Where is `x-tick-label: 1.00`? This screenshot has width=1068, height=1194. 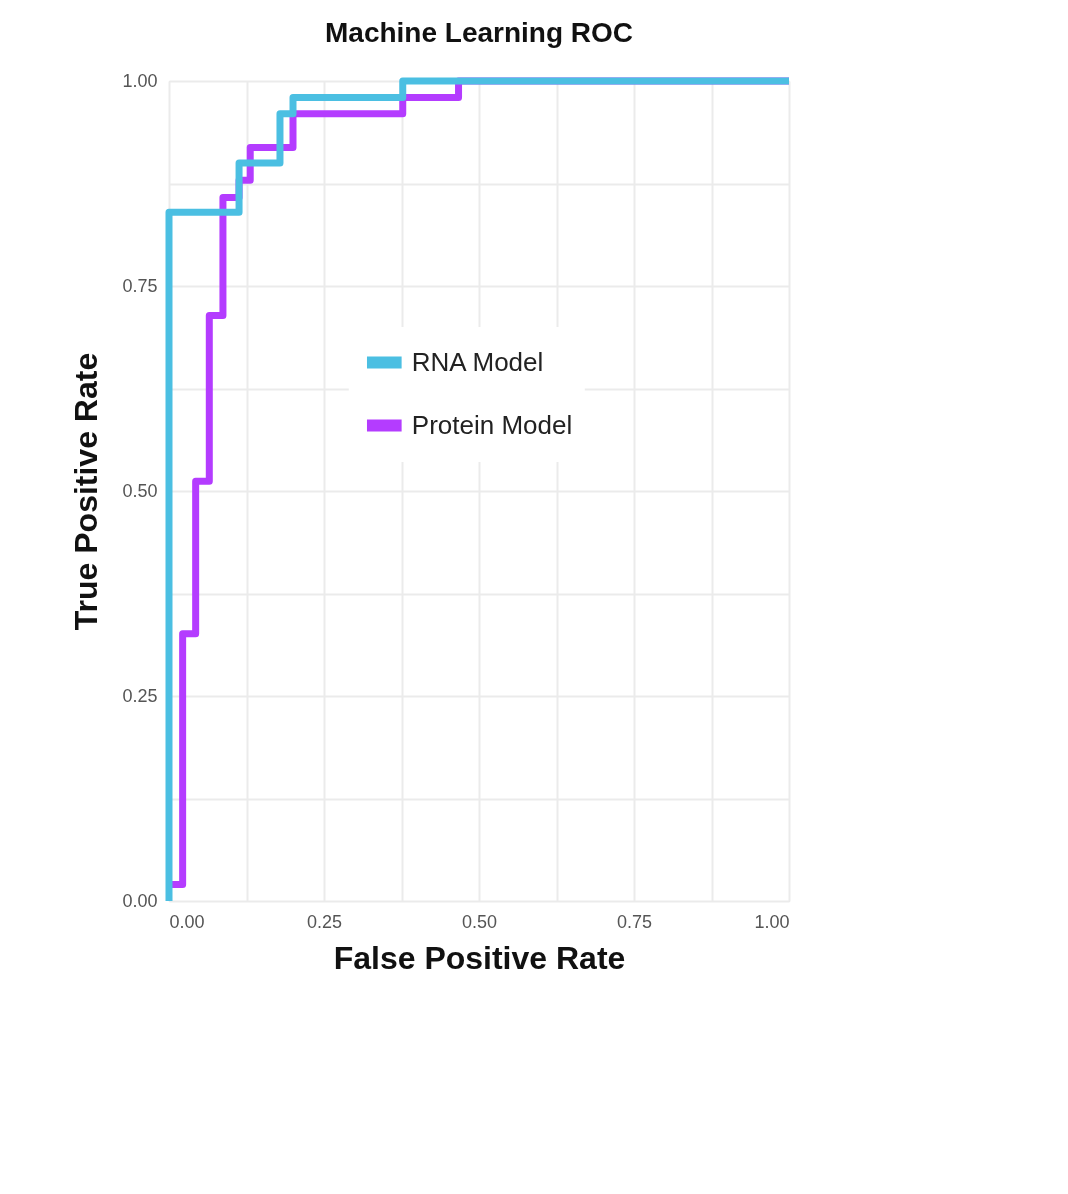
x-tick-label: 1.00 is located at coordinates (772, 921).